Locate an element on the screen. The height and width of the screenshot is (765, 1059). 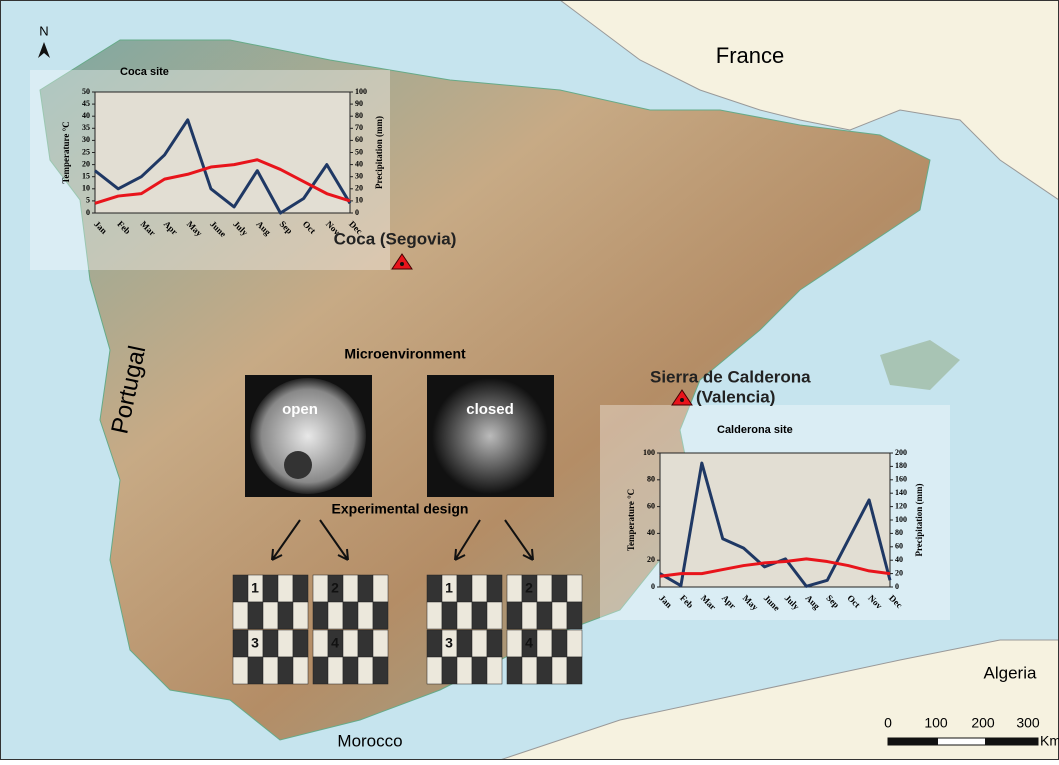
scale-label: 100 is located at coordinates (936, 723).